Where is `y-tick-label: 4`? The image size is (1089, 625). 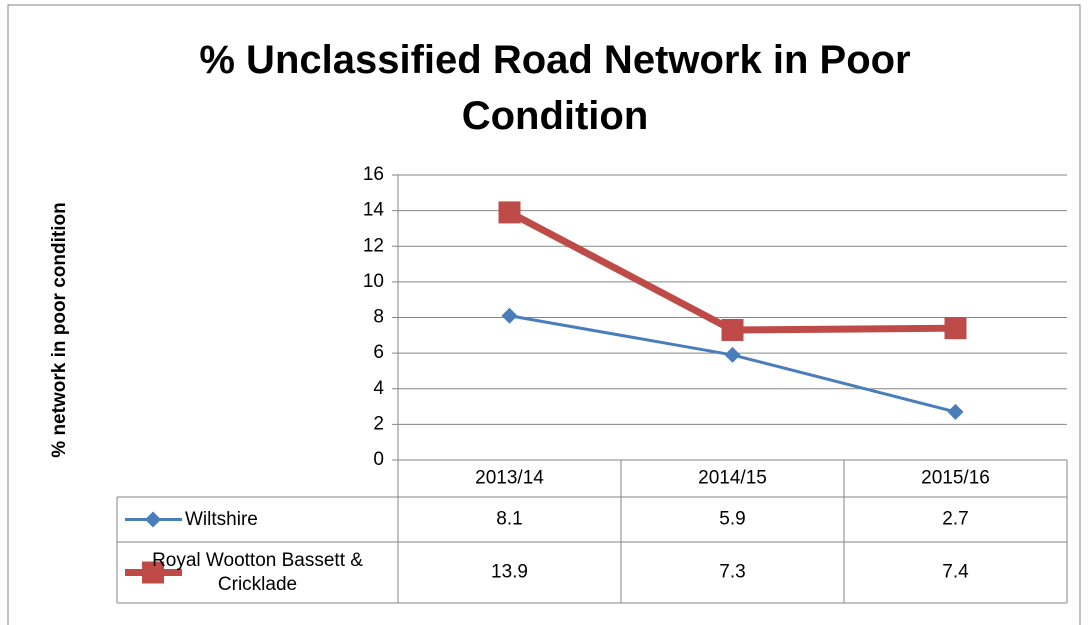
y-tick-label: 4 is located at coordinates (378, 388).